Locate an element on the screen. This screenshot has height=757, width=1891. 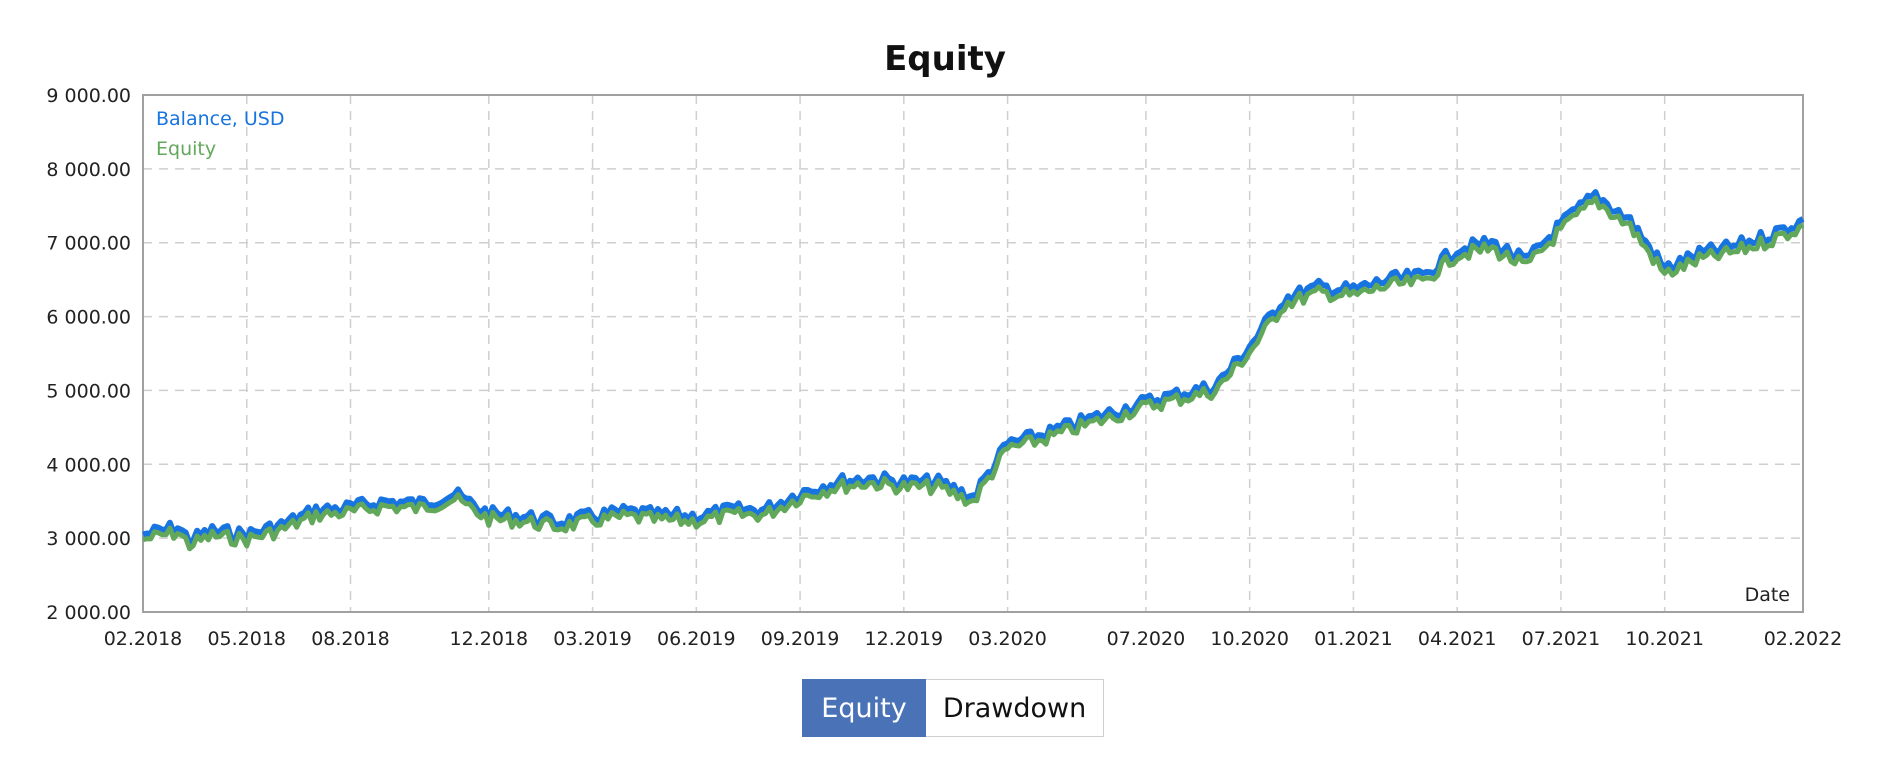
y-tick-label: 2 000.00 is located at coordinates (88, 613).